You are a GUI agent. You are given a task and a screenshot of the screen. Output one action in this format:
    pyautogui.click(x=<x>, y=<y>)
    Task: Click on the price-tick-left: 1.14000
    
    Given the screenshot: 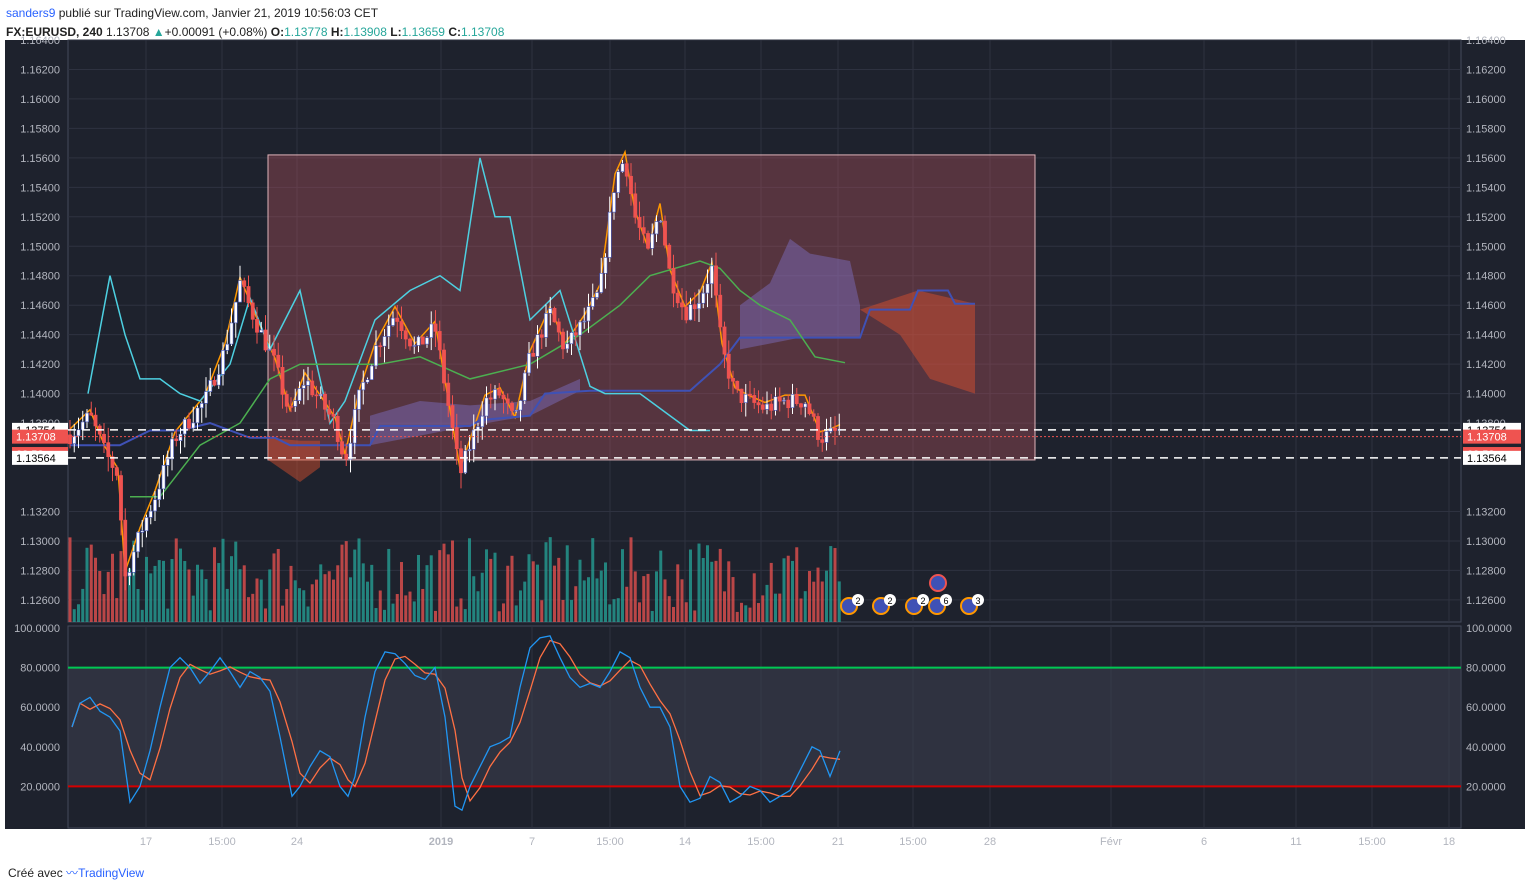 What is the action you would take?
    pyautogui.click(x=40, y=395)
    